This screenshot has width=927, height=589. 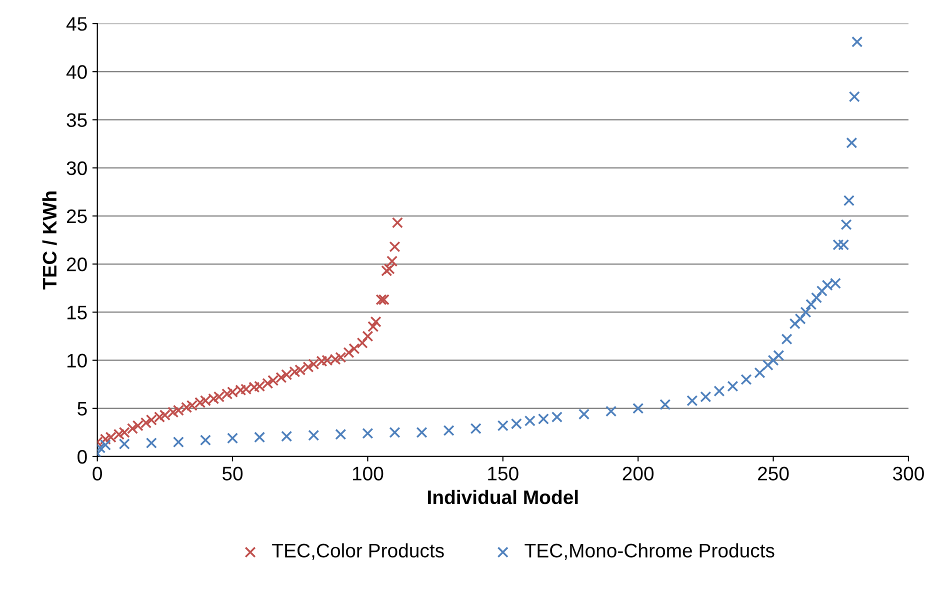 I want to click on x-tick-label: 0, so click(x=97, y=473).